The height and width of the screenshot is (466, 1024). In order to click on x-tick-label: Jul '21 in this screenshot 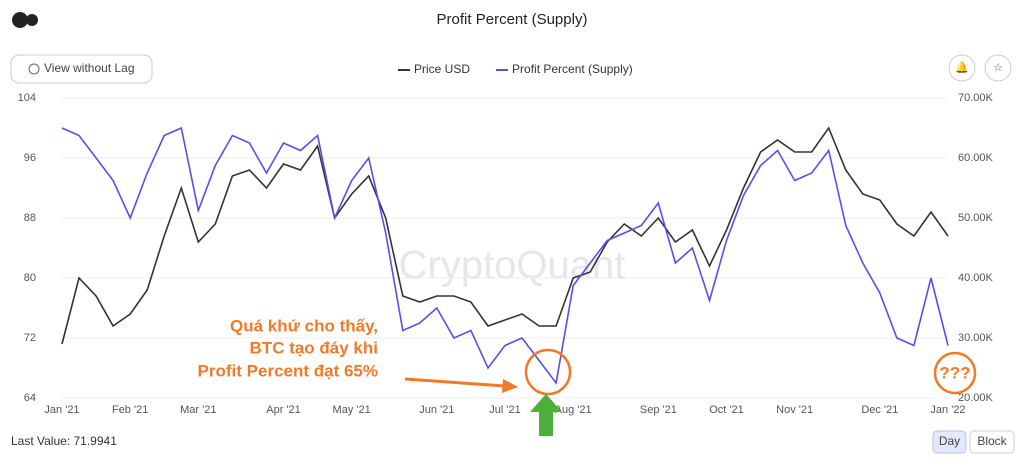, I will do `click(504, 410)`.